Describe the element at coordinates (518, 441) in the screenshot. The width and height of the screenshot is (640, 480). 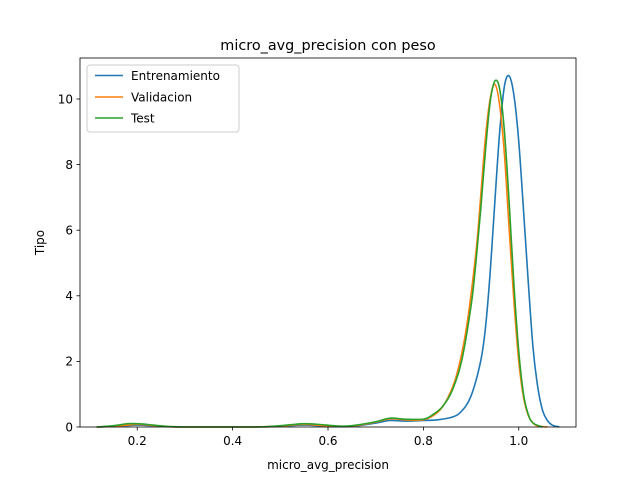
I see `x-tick-label: 1.0` at that location.